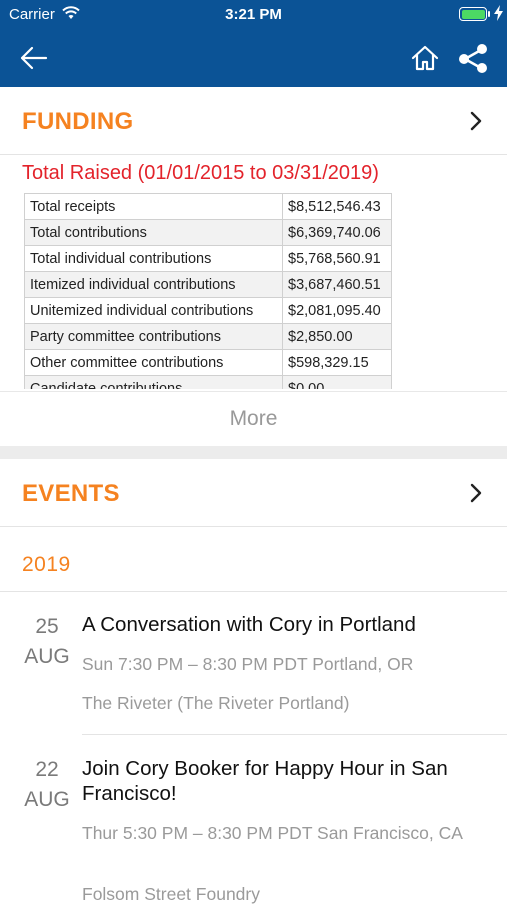 The height and width of the screenshot is (906, 507). Describe the element at coordinates (47, 769) in the screenshot. I see `event-day: 22` at that location.